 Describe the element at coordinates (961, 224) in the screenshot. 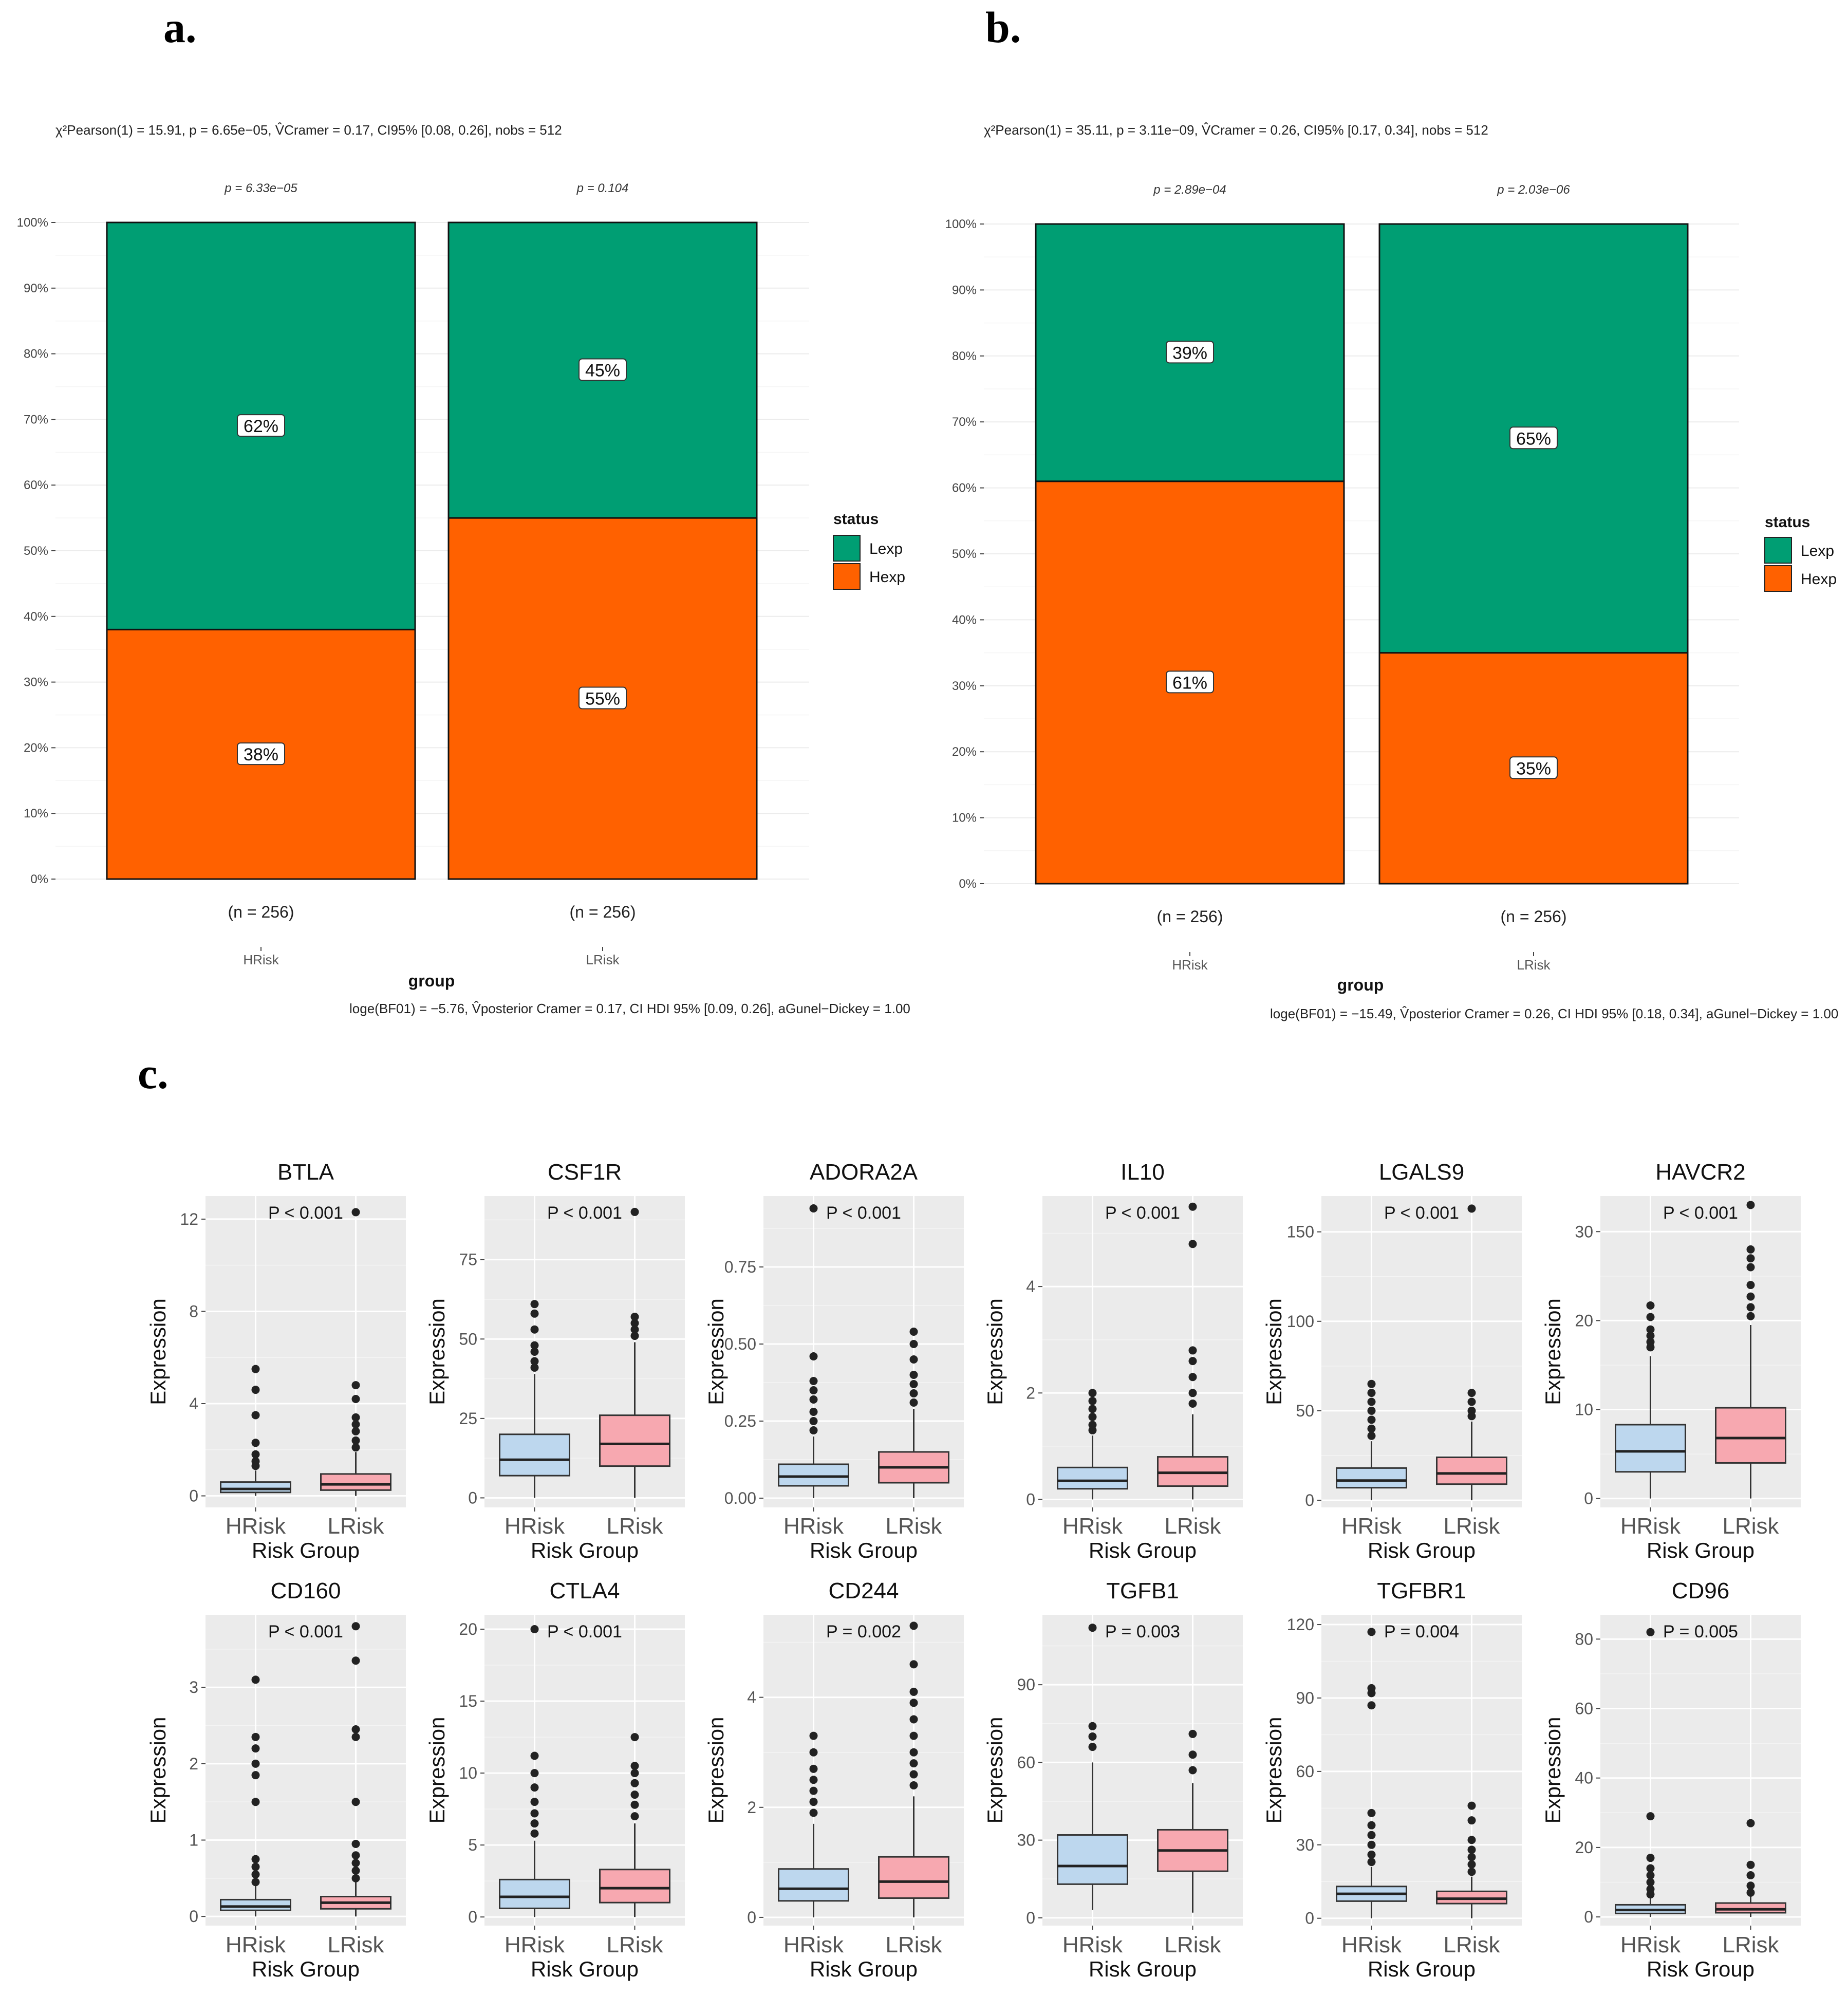

I see `y-tick-label: 100%` at that location.